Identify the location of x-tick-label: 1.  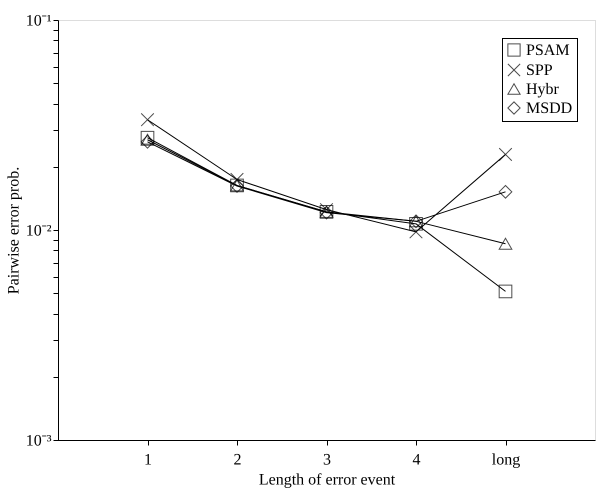
(148, 460).